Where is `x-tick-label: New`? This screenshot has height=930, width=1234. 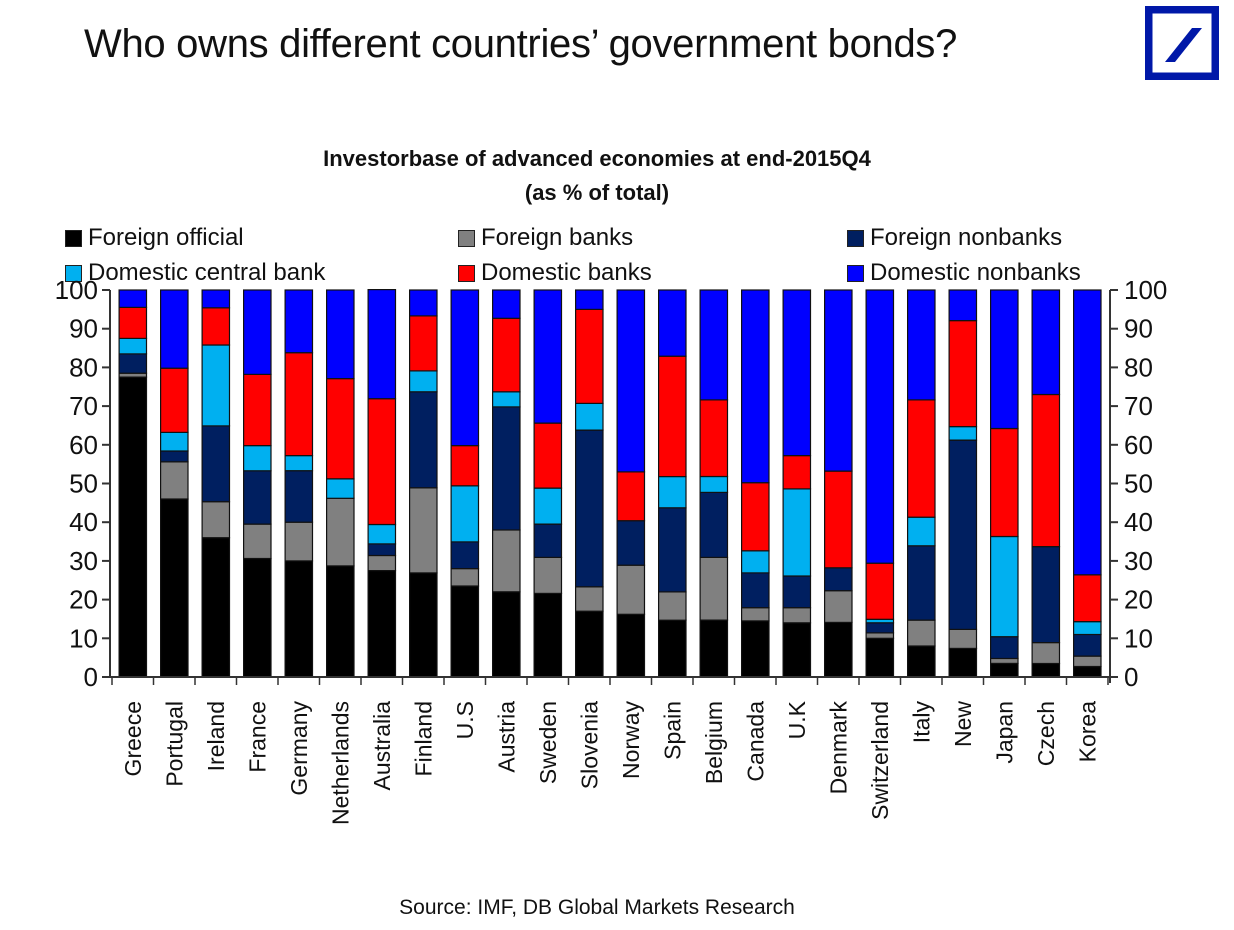 x-tick-label: New is located at coordinates (963, 724).